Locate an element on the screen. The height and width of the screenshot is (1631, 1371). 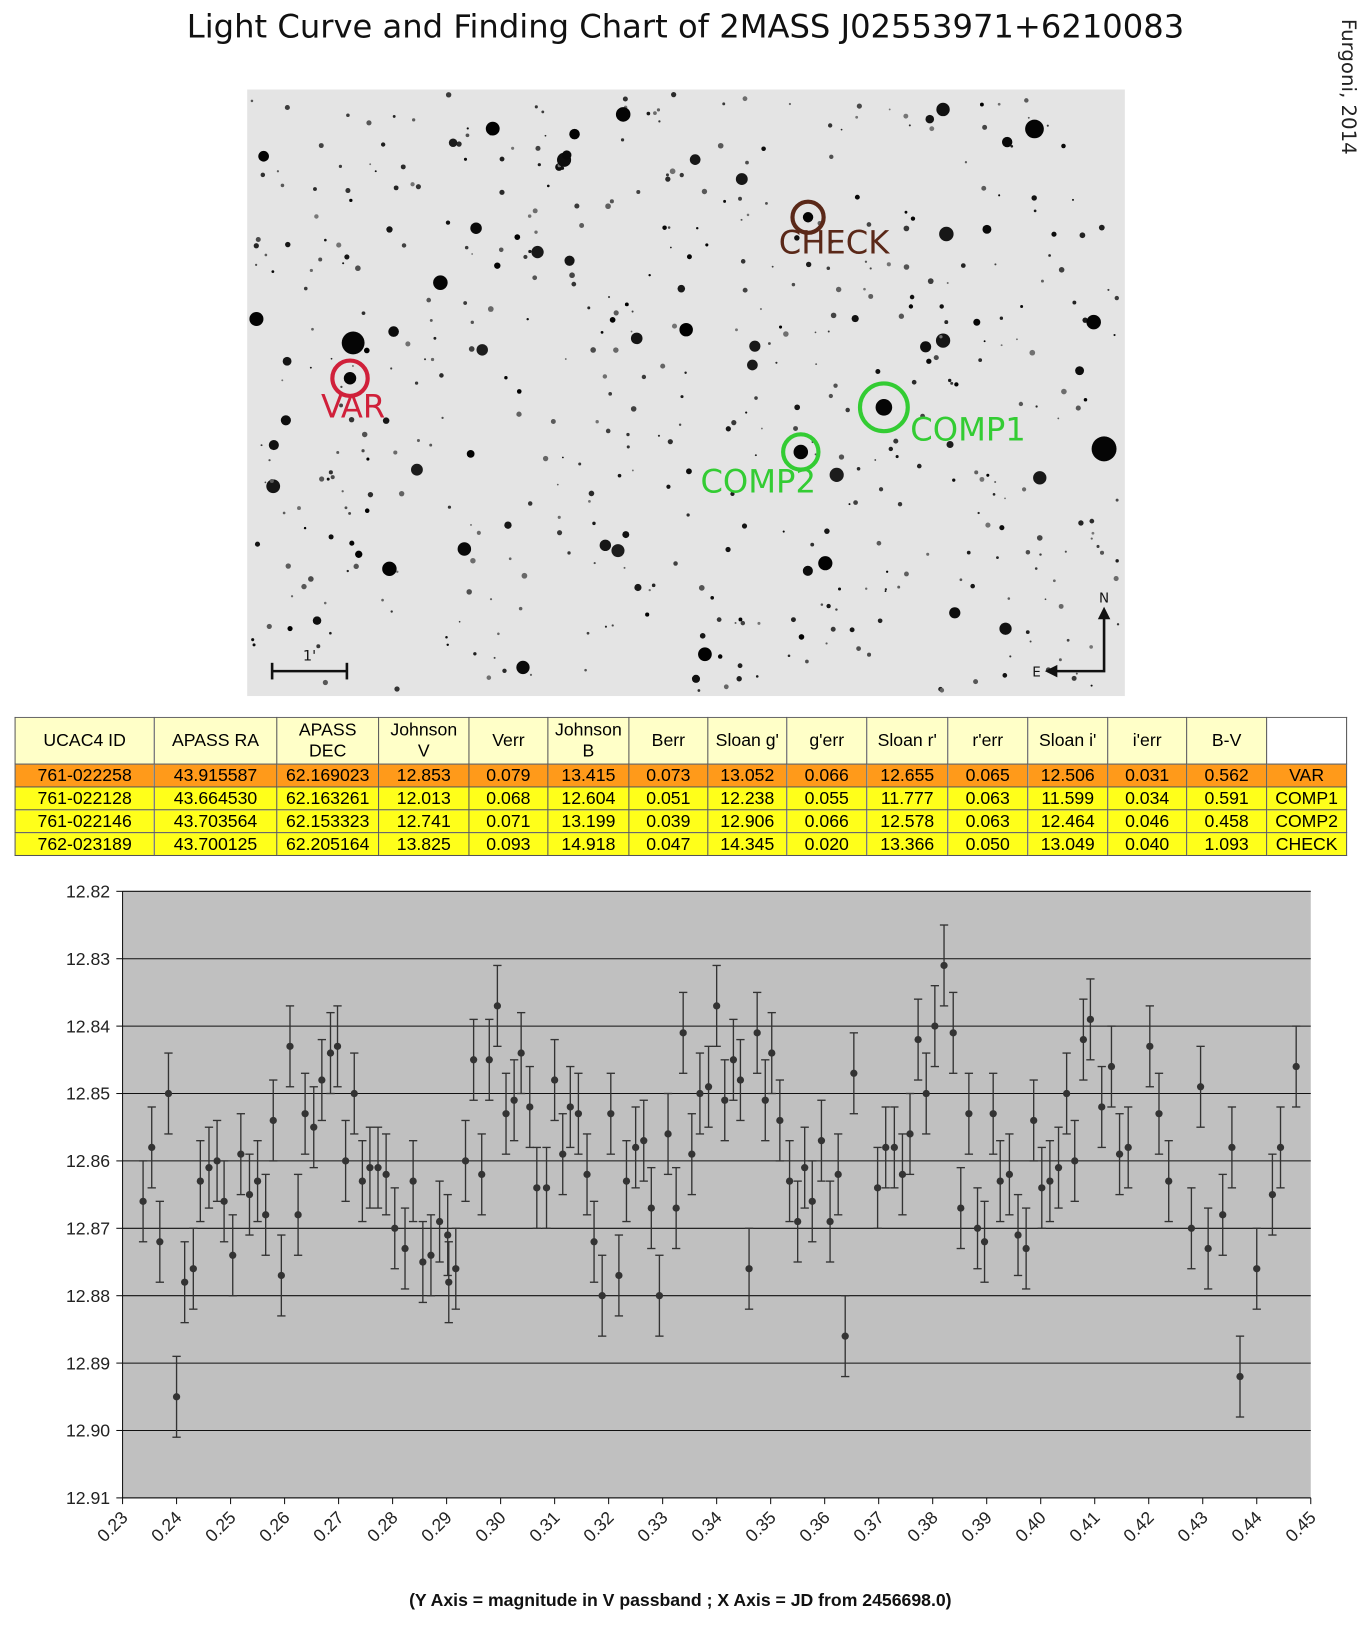
y-tick-label: 12.89 is located at coordinates (88, 1363).